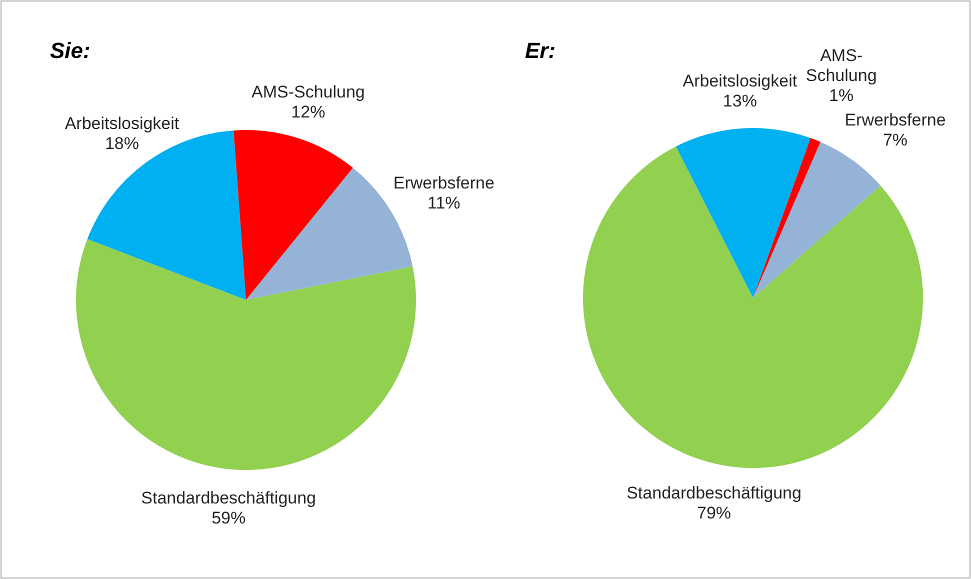 The image size is (971, 579). Describe the element at coordinates (841, 95) in the screenshot. I see `data-label: 1%` at that location.